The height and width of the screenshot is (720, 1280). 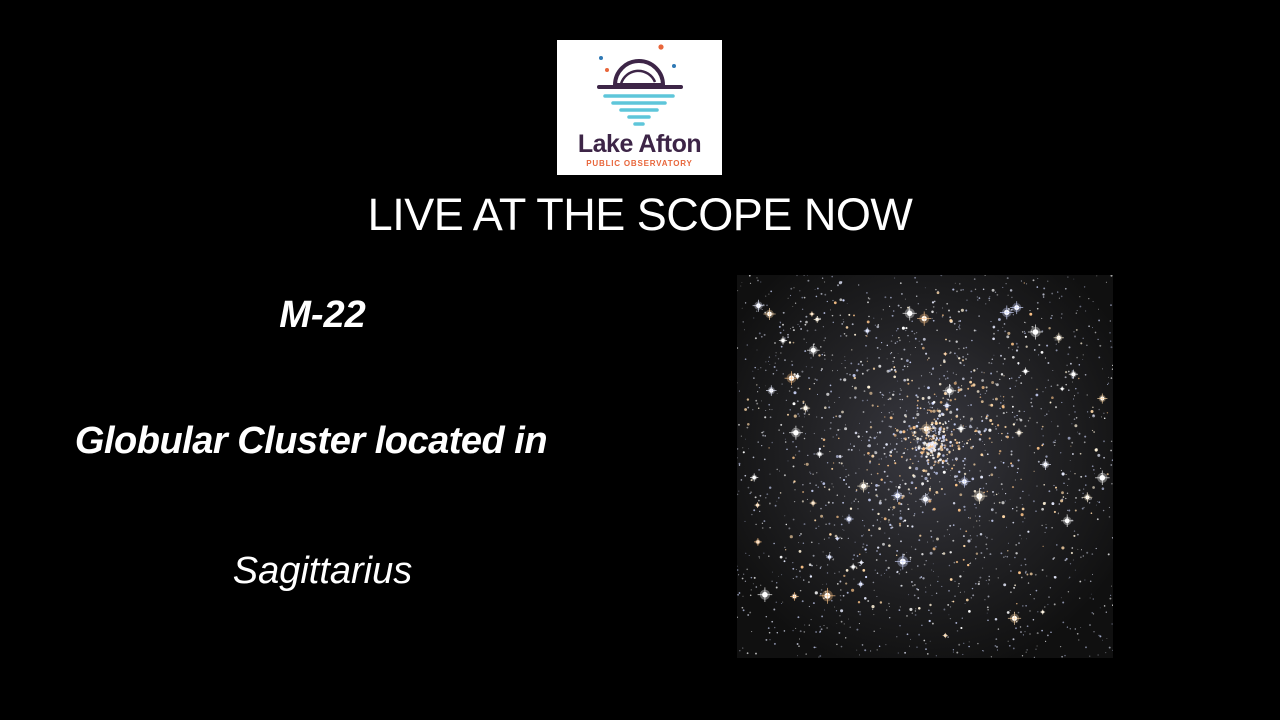 What do you see at coordinates (639, 163) in the screenshot?
I see `logo-tagline-text: PUBLIC OBSERVATORY` at bounding box center [639, 163].